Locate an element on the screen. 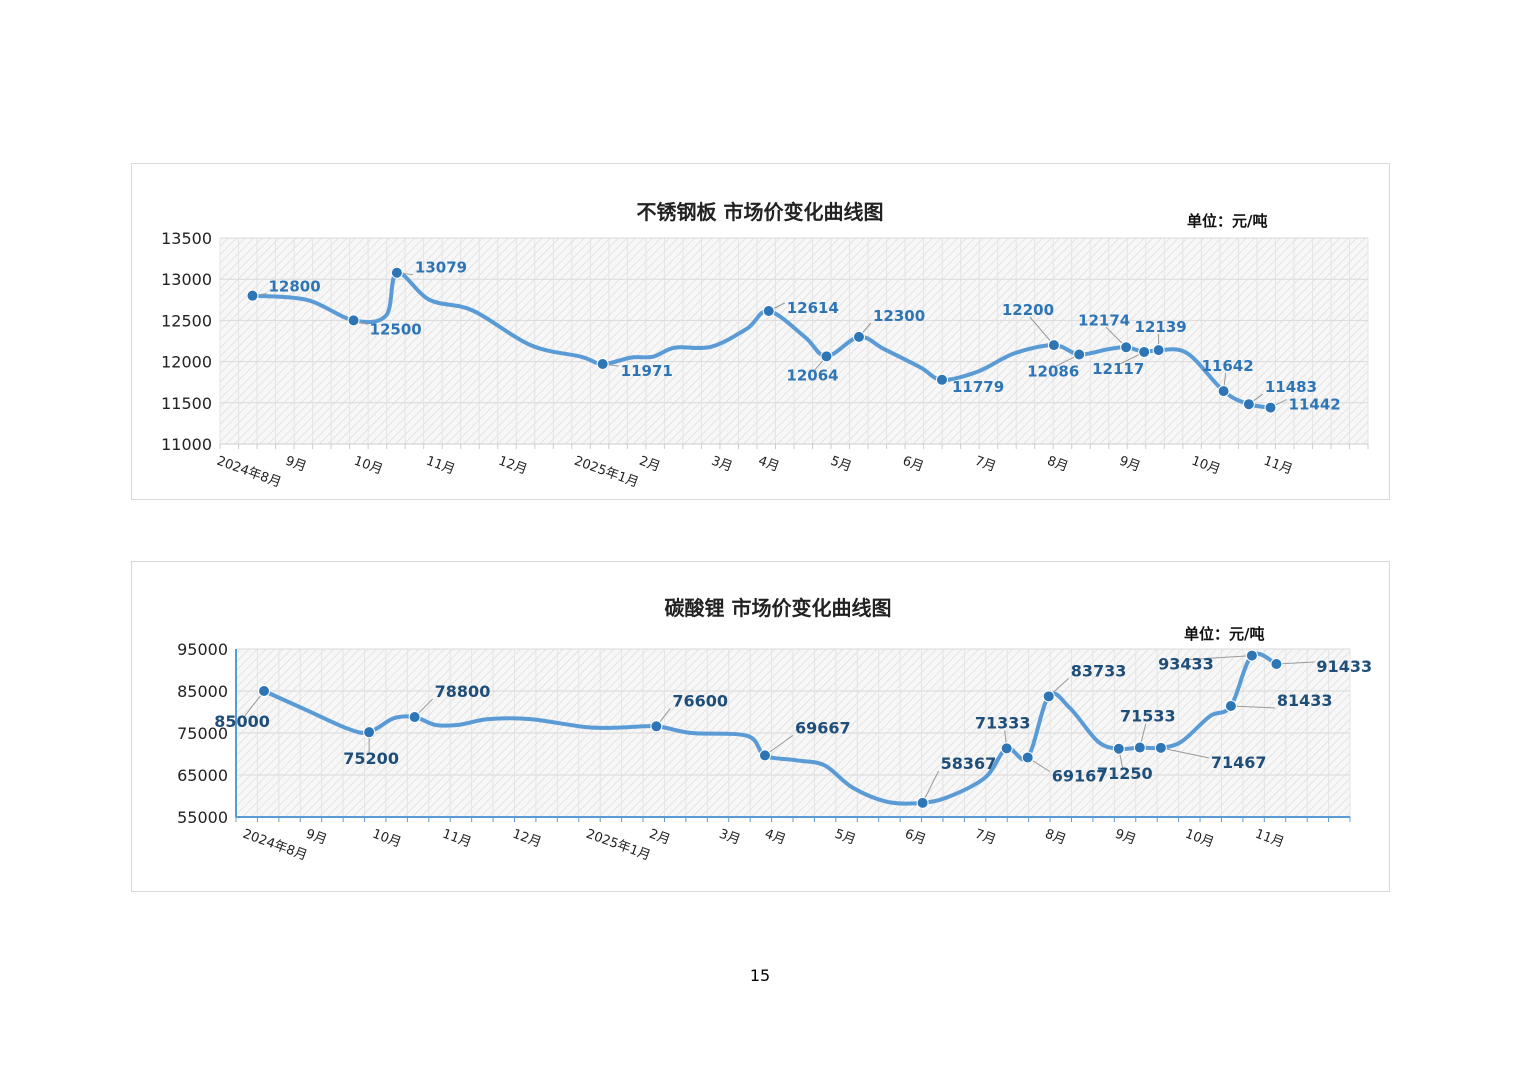 The width and height of the screenshot is (1520, 1074). data-label: 11442 is located at coordinates (1315, 405).